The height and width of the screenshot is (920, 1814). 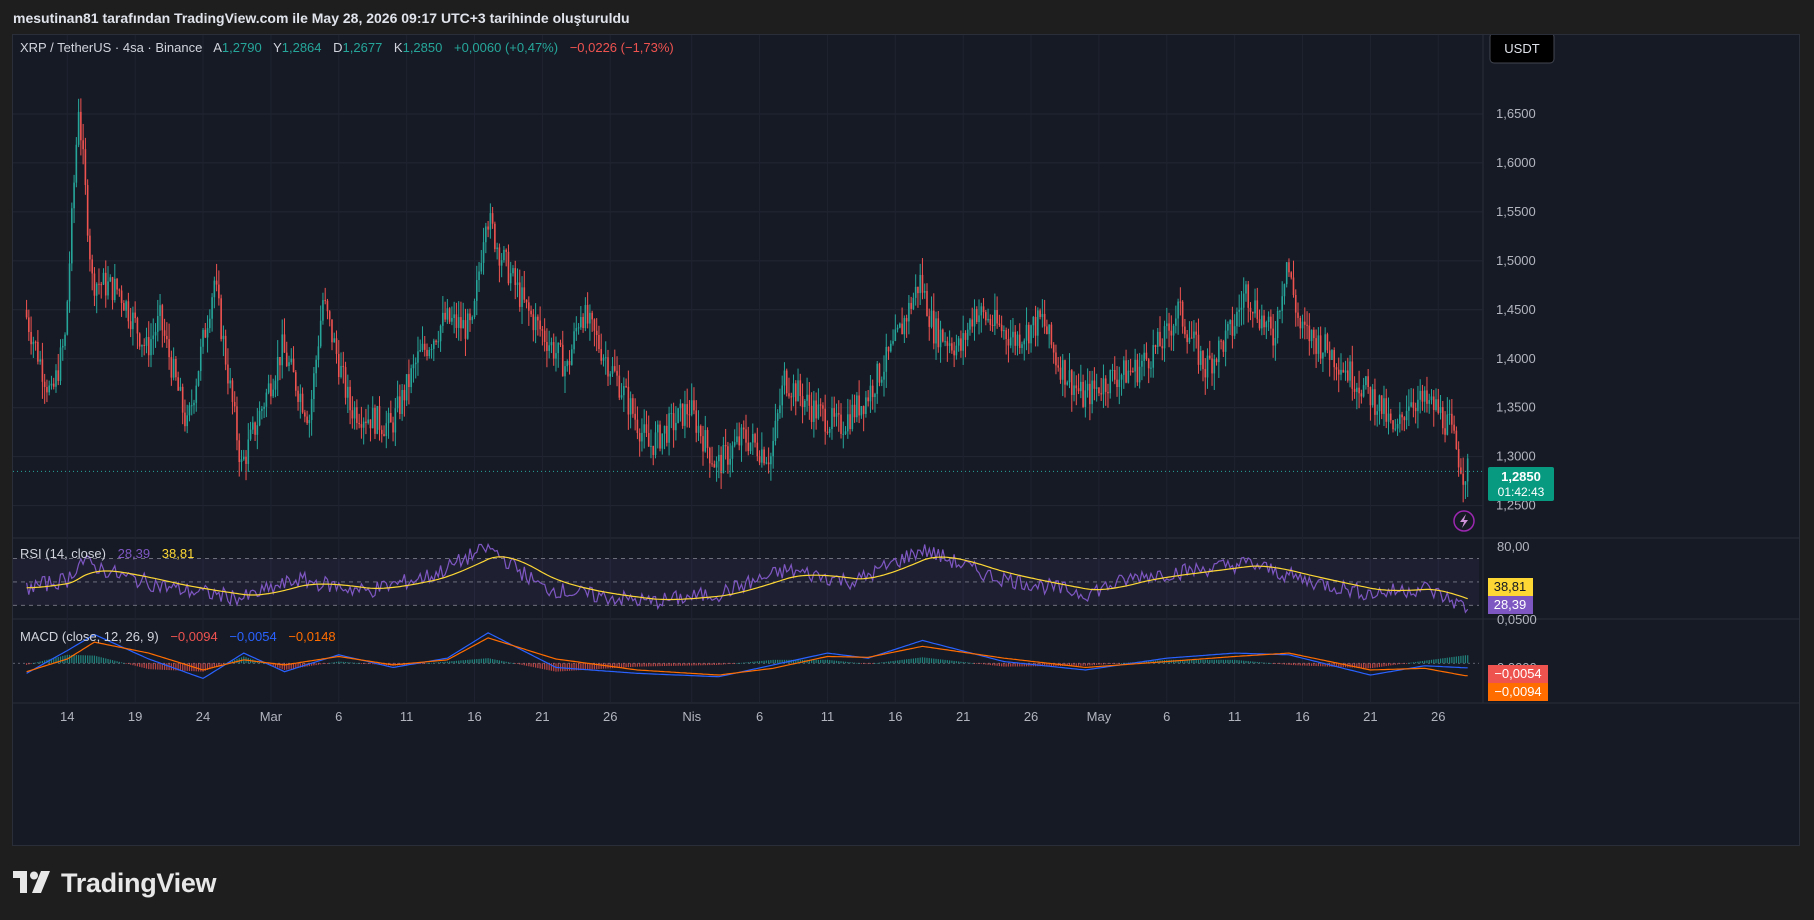 I want to click on macd-label: MACD (close, 12, 26, 9), so click(x=89, y=636).